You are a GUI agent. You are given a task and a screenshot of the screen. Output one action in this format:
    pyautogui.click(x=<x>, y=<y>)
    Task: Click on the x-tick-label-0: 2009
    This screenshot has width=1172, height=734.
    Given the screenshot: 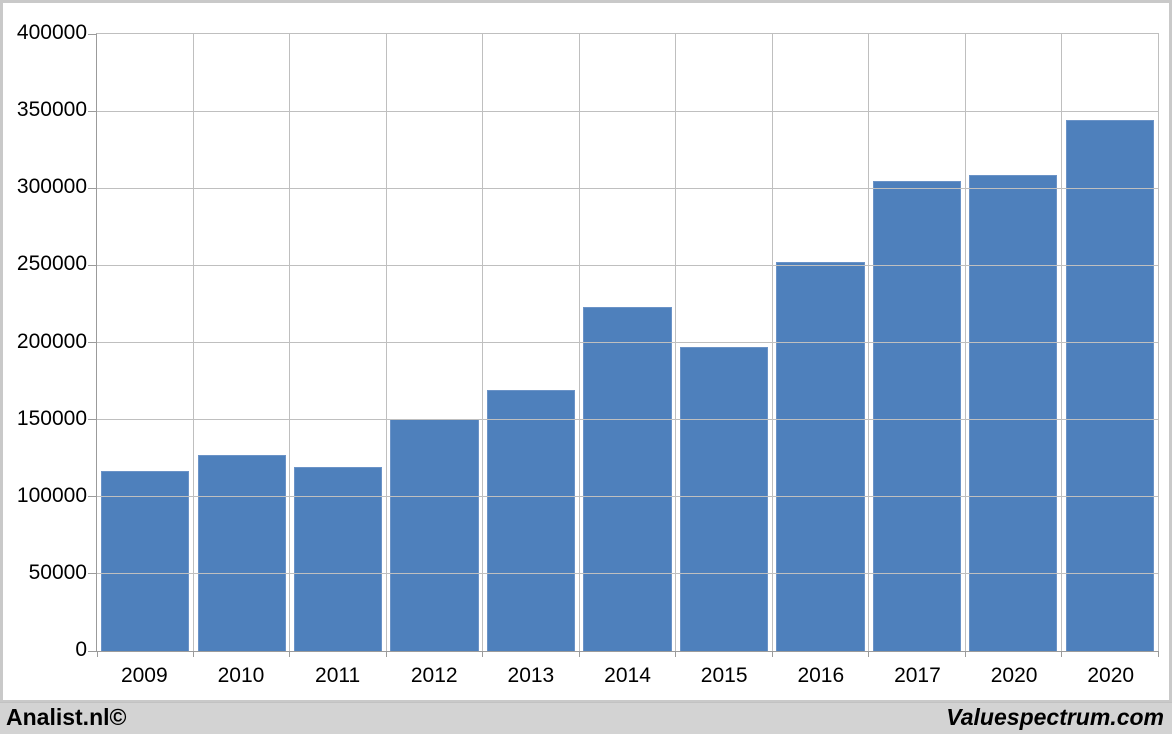 What is the action you would take?
    pyautogui.click(x=144, y=675)
    